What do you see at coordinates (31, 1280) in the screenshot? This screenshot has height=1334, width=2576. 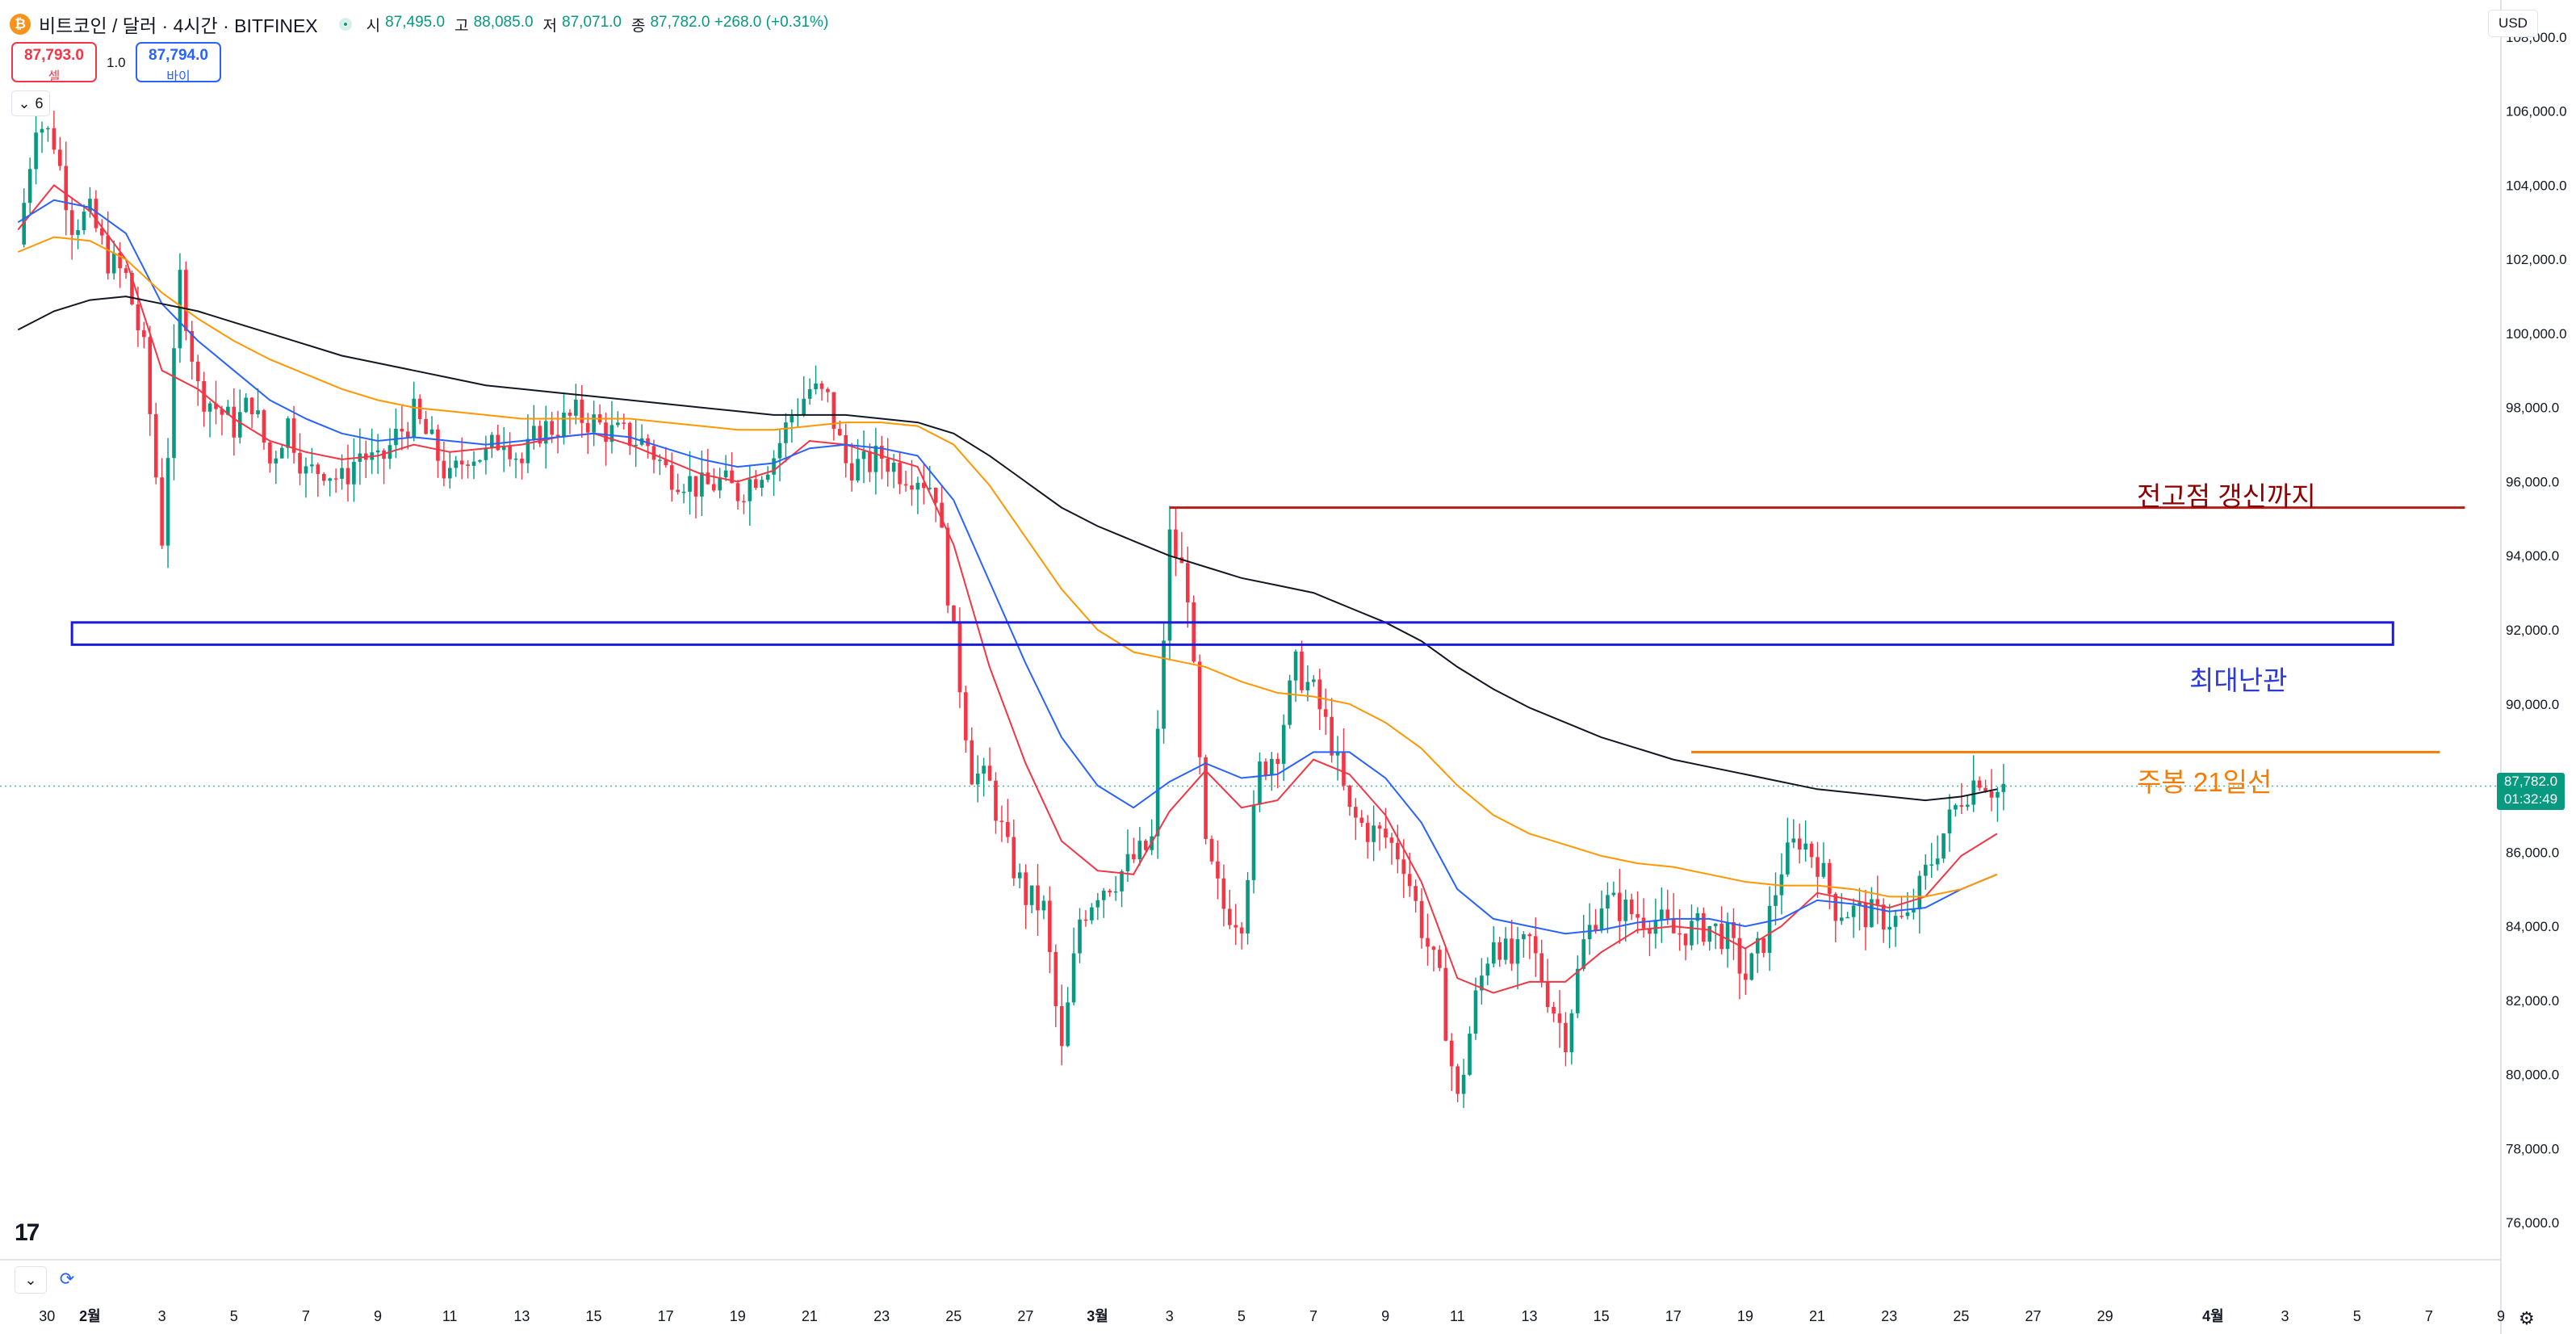 I see `timeframe-menu-button: ⌄` at bounding box center [31, 1280].